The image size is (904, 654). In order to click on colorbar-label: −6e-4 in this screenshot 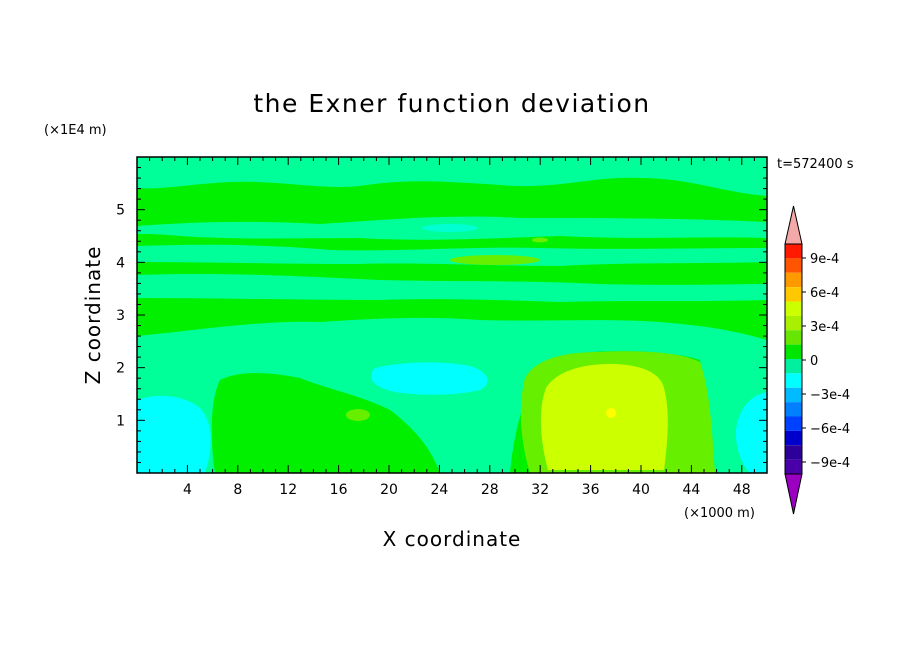, I will do `click(830, 429)`.